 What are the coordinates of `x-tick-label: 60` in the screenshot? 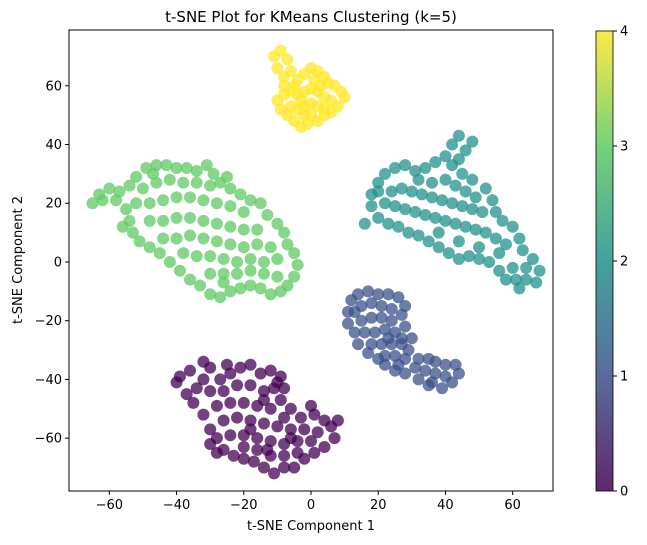 It's located at (512, 505).